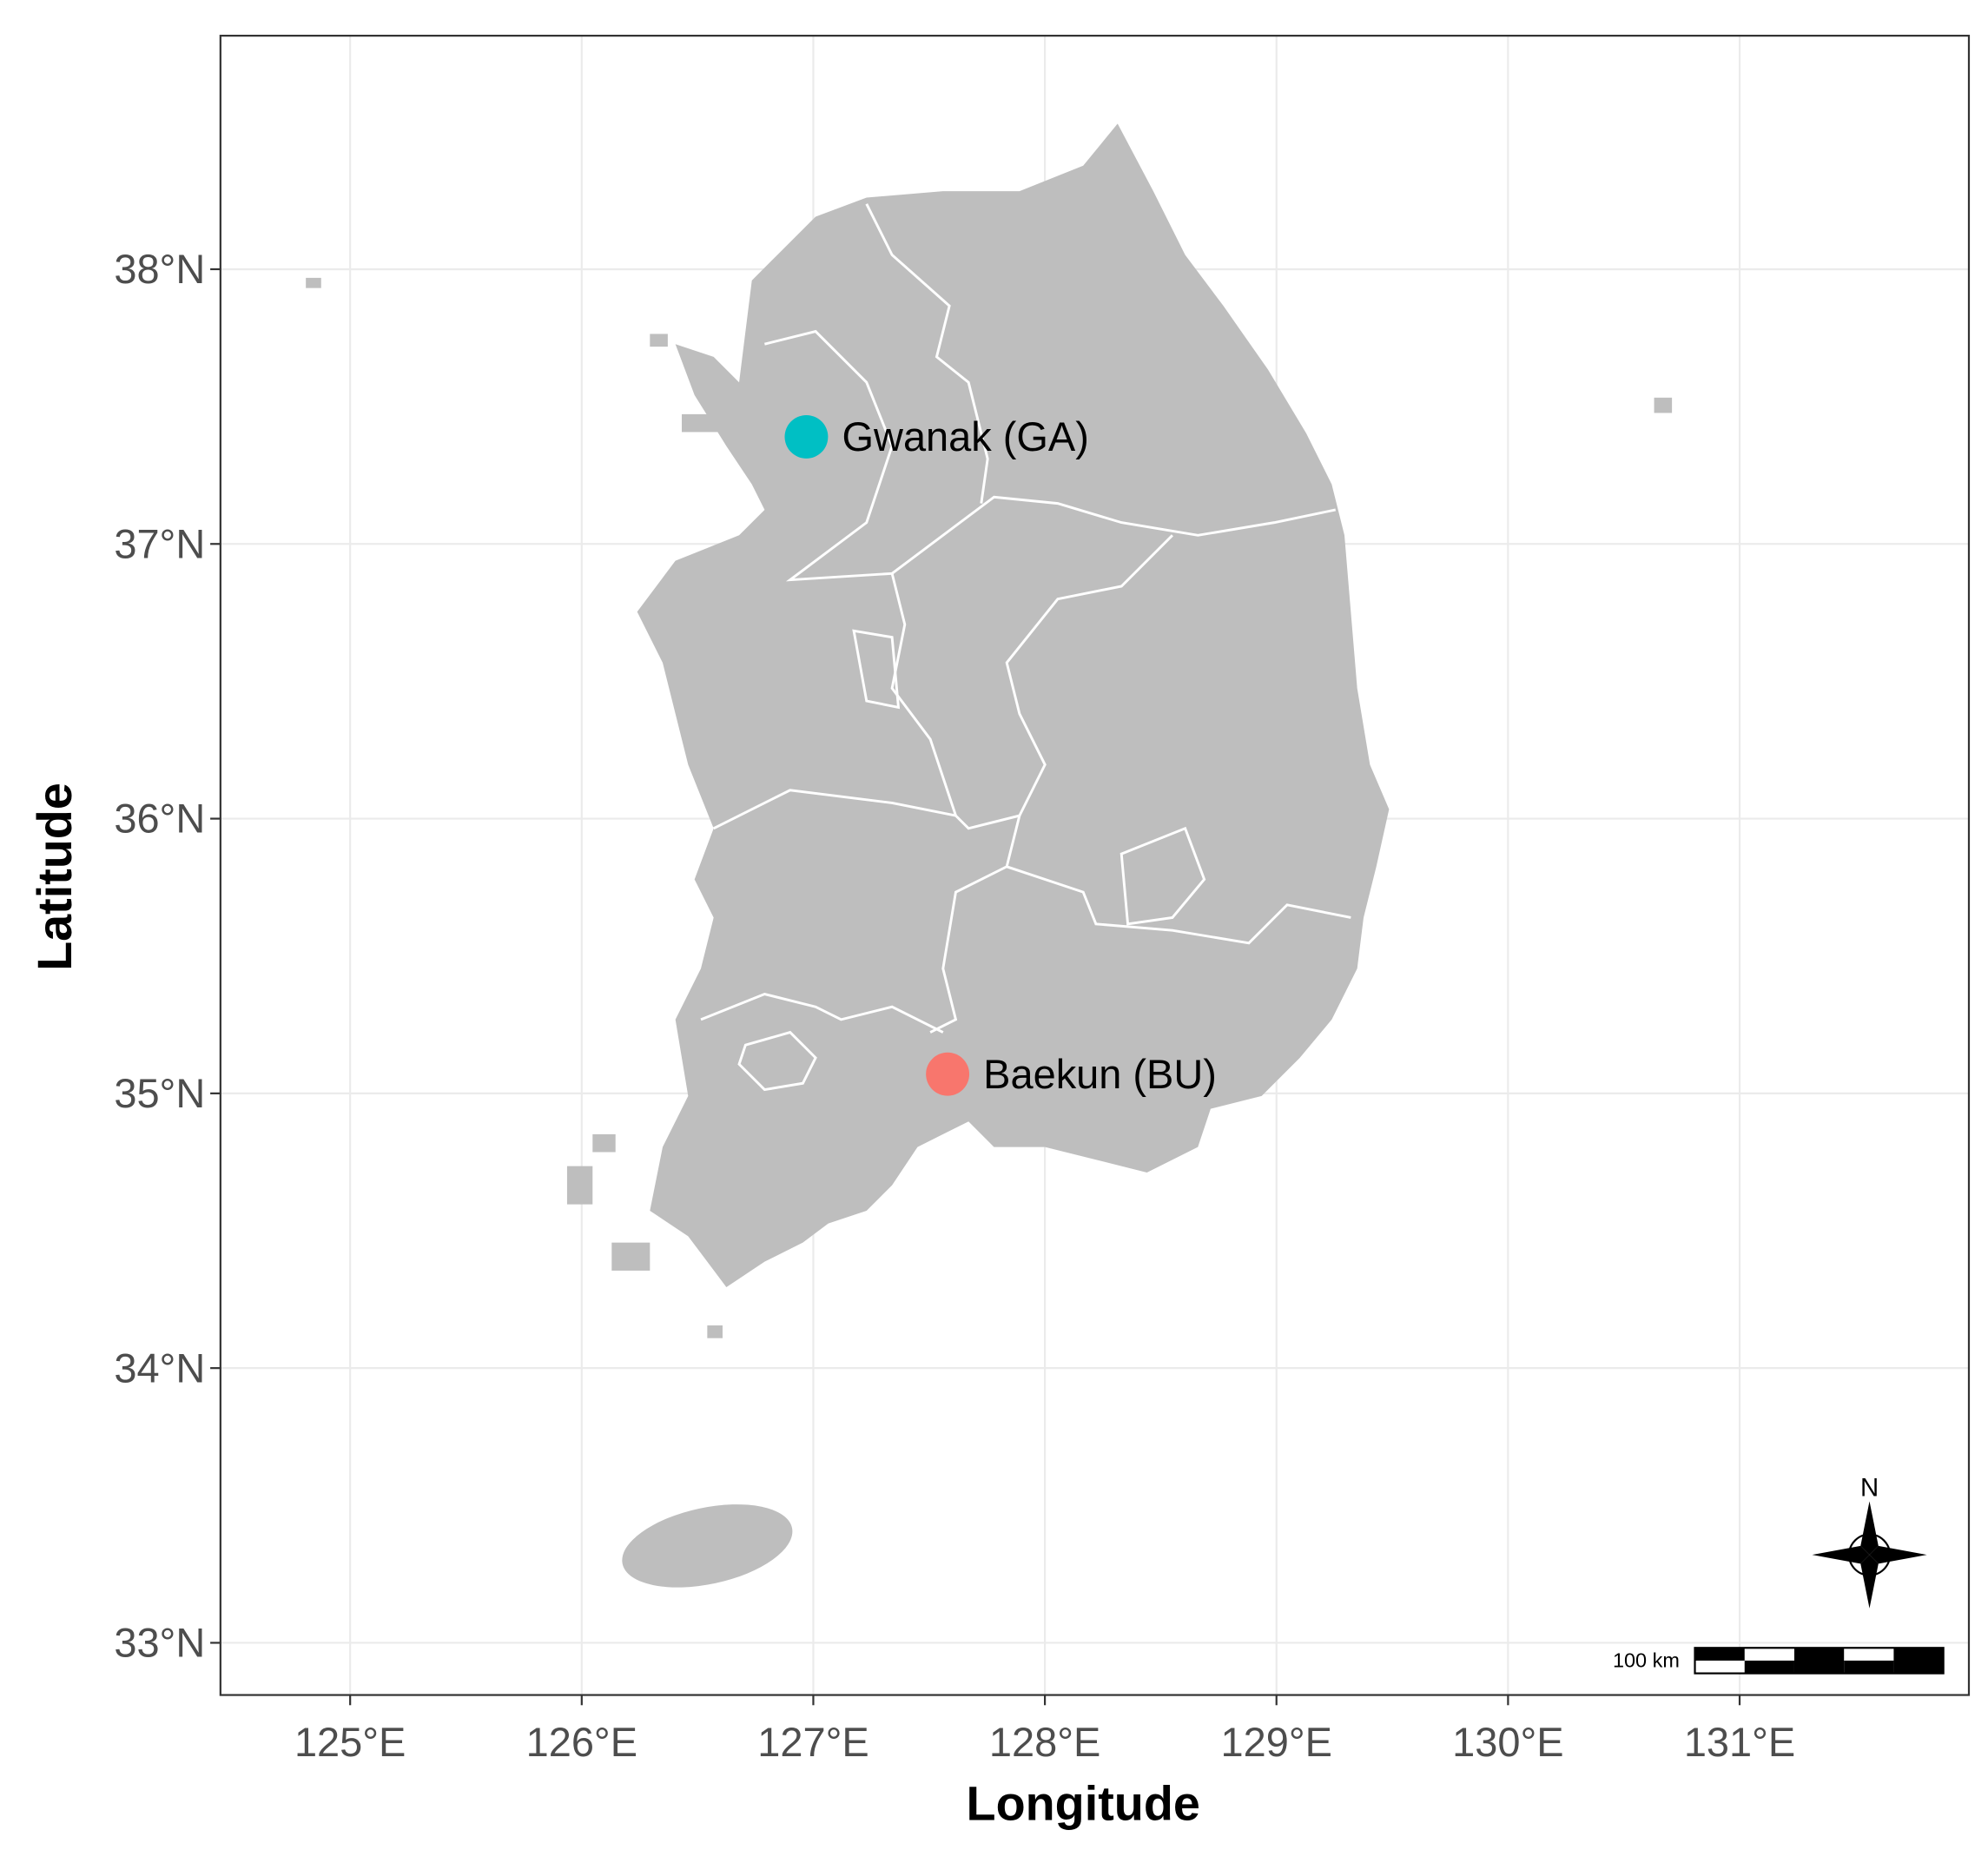 This screenshot has width=1988, height=1850. I want to click on site-label: Baekun (BU), so click(1100, 1074).